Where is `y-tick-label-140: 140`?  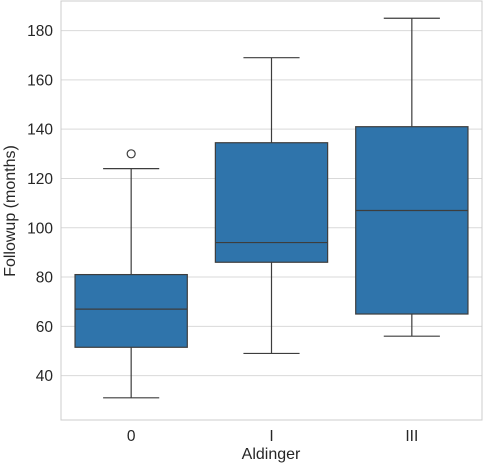 y-tick-label-140: 140 is located at coordinates (40, 130).